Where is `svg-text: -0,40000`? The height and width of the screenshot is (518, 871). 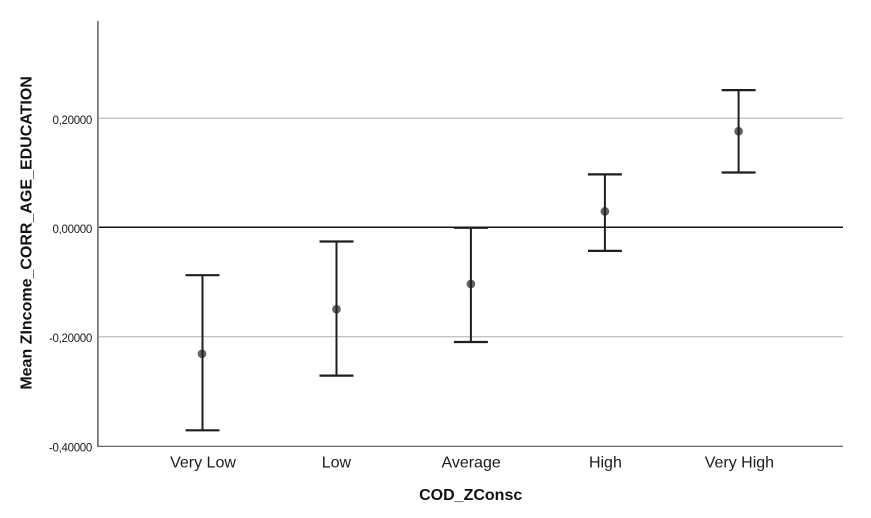
svg-text: -0,40000 is located at coordinates (70, 448).